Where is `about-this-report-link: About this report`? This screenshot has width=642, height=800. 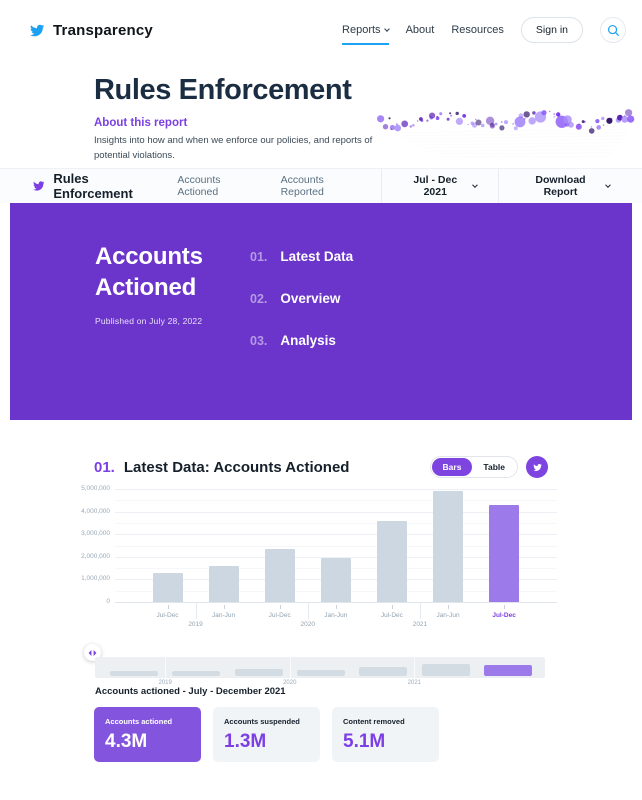
about-this-report-link: About this report is located at coordinates (141, 123).